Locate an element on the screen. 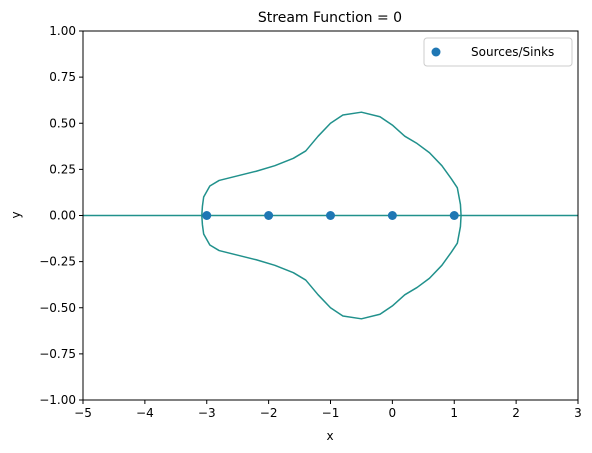 The image size is (592, 453). legend-marker-icon is located at coordinates (436, 52).